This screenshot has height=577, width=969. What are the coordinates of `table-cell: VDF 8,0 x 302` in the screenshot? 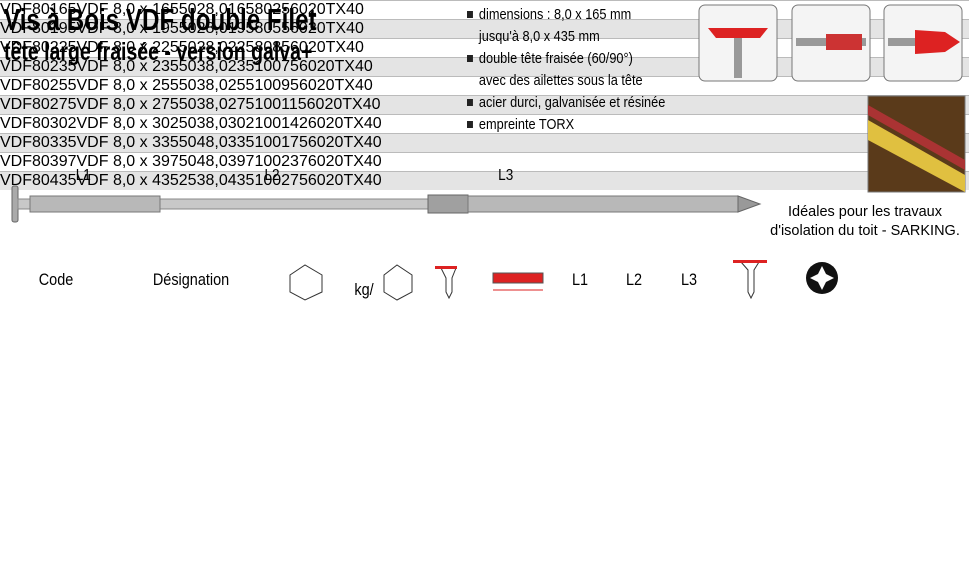 It's located at (127, 123).